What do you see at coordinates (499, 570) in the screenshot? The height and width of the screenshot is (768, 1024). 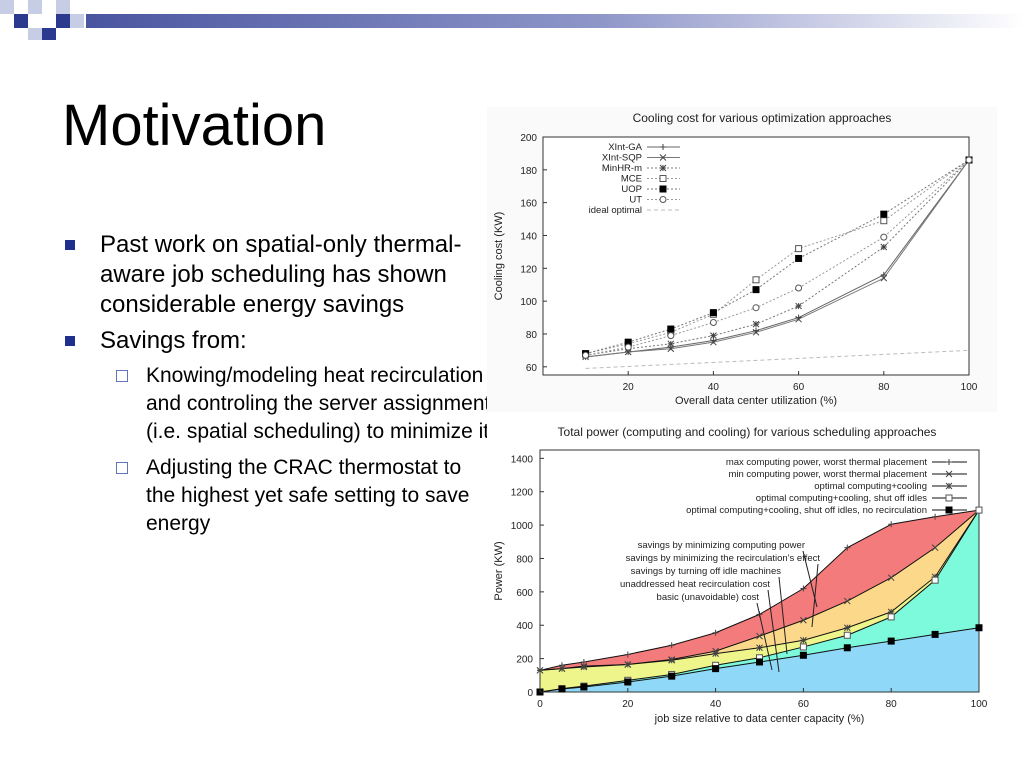 I see `y-axis-label: Power (KW)` at bounding box center [499, 570].